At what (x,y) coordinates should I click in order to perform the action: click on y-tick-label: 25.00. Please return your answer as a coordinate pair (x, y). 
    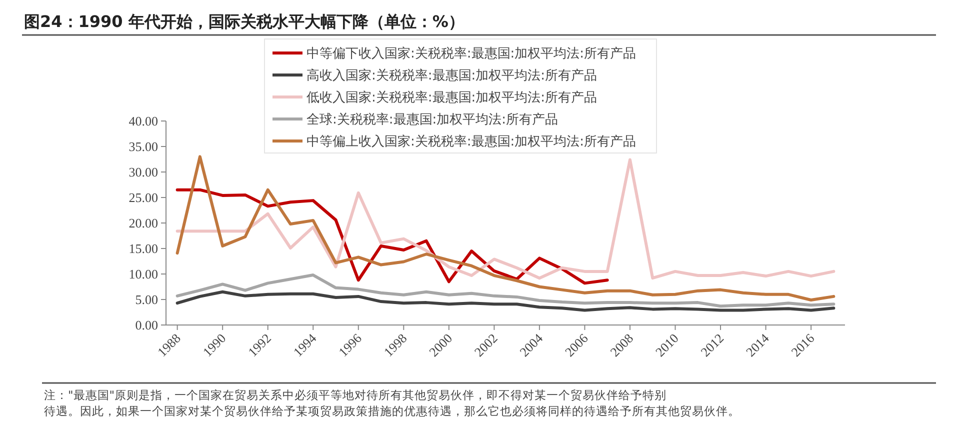
    Looking at the image, I should click on (143, 198).